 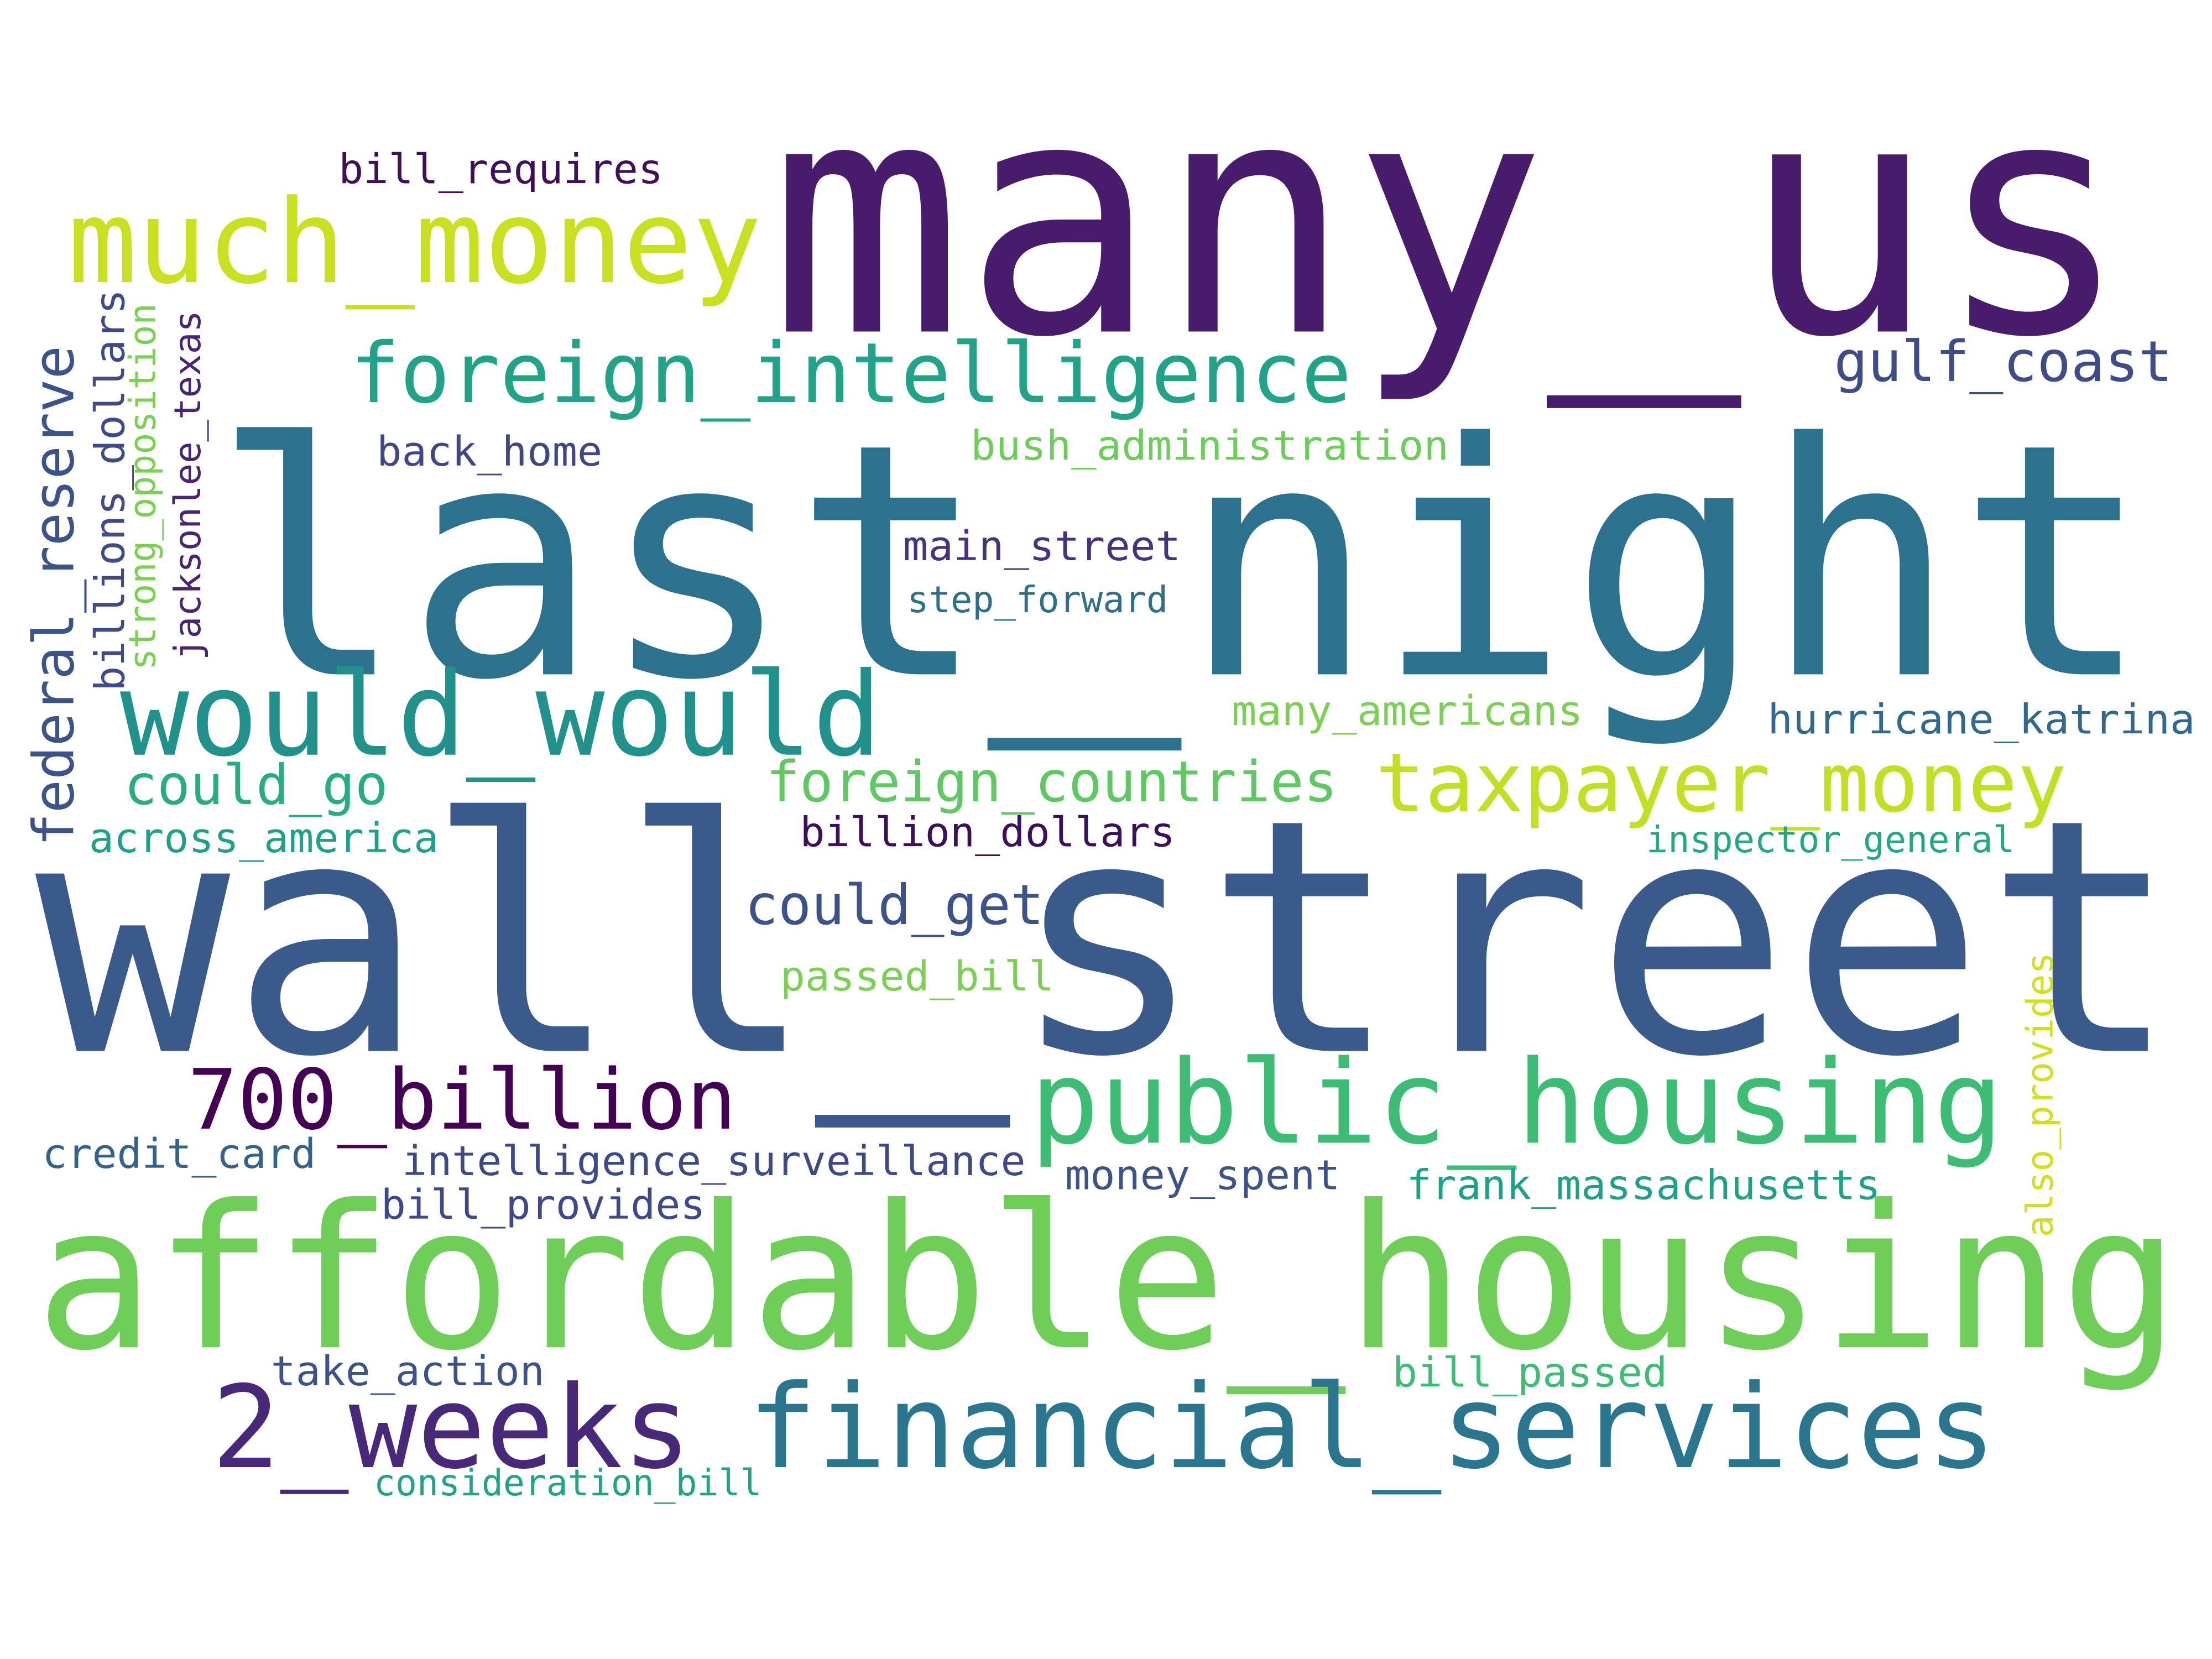 What do you see at coordinates (568, 1483) in the screenshot?
I see `word: consideration_bill` at bounding box center [568, 1483].